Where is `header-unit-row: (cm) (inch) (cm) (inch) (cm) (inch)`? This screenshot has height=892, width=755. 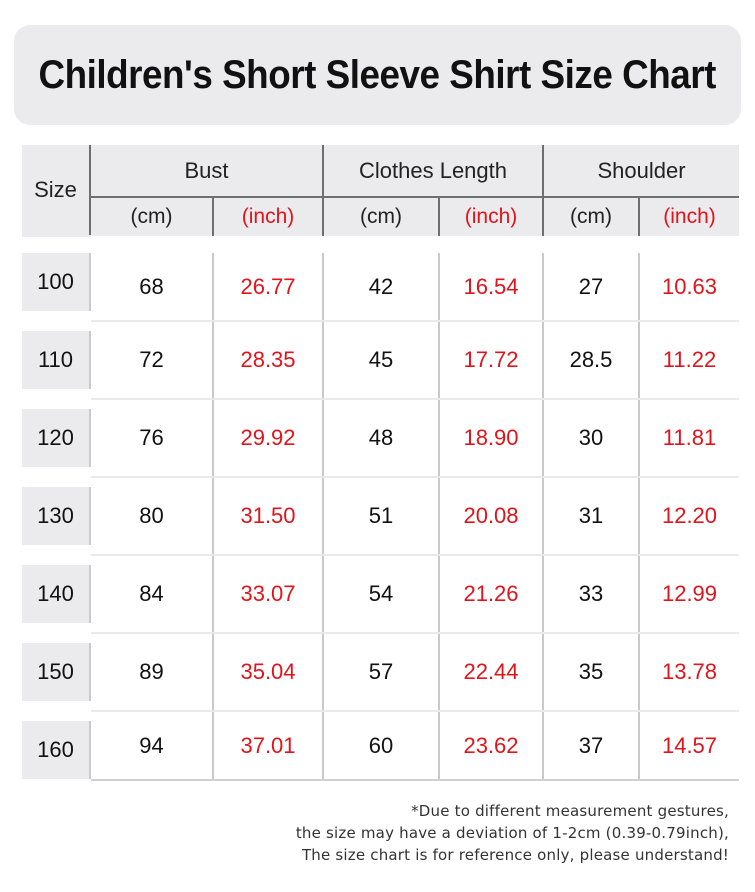 header-unit-row: (cm) (inch) (cm) (inch) (cm) (inch) is located at coordinates (381, 216).